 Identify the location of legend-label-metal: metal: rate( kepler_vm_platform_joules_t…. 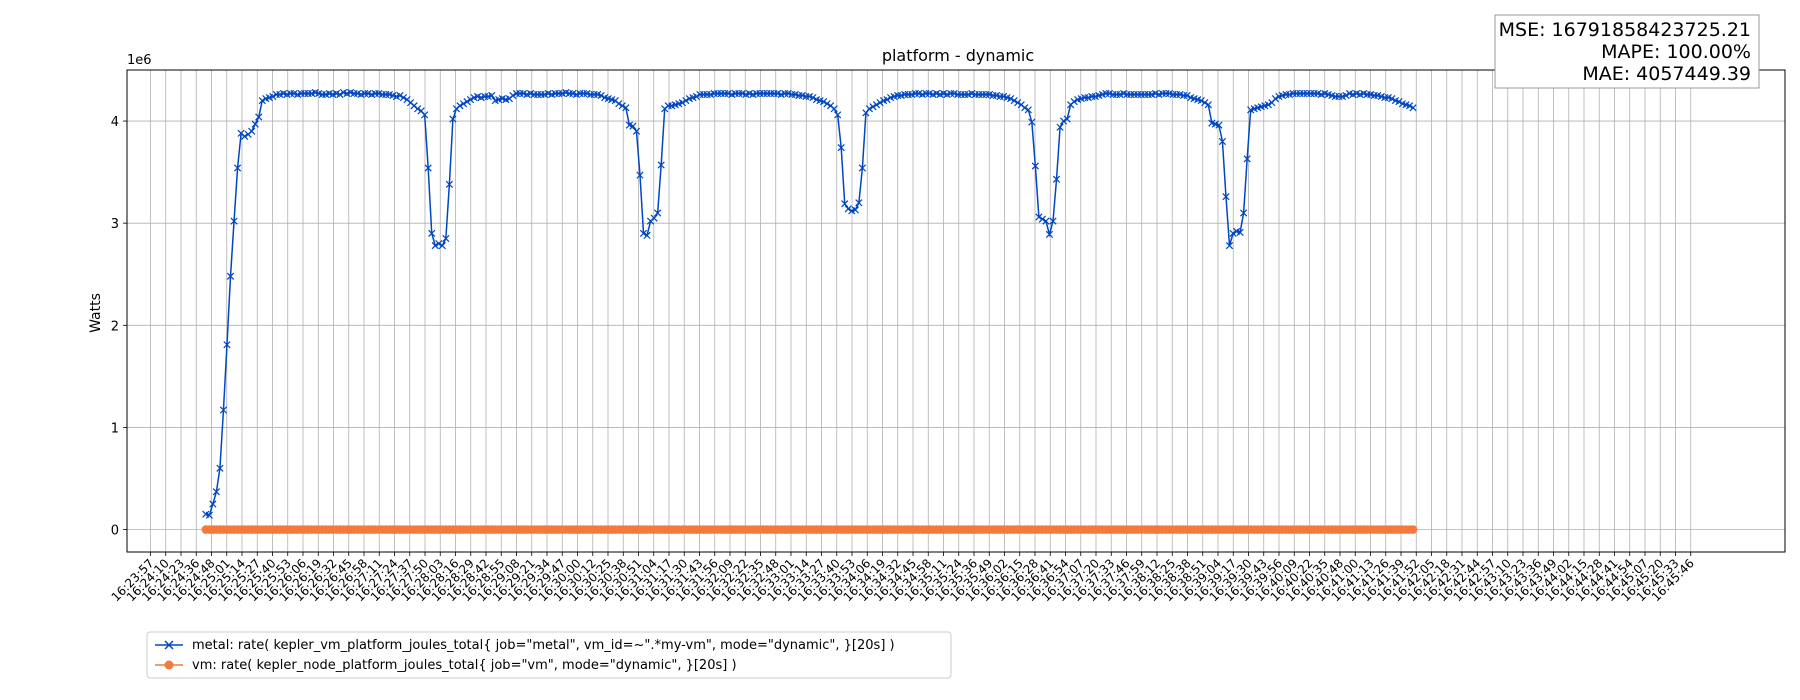
(543, 645).